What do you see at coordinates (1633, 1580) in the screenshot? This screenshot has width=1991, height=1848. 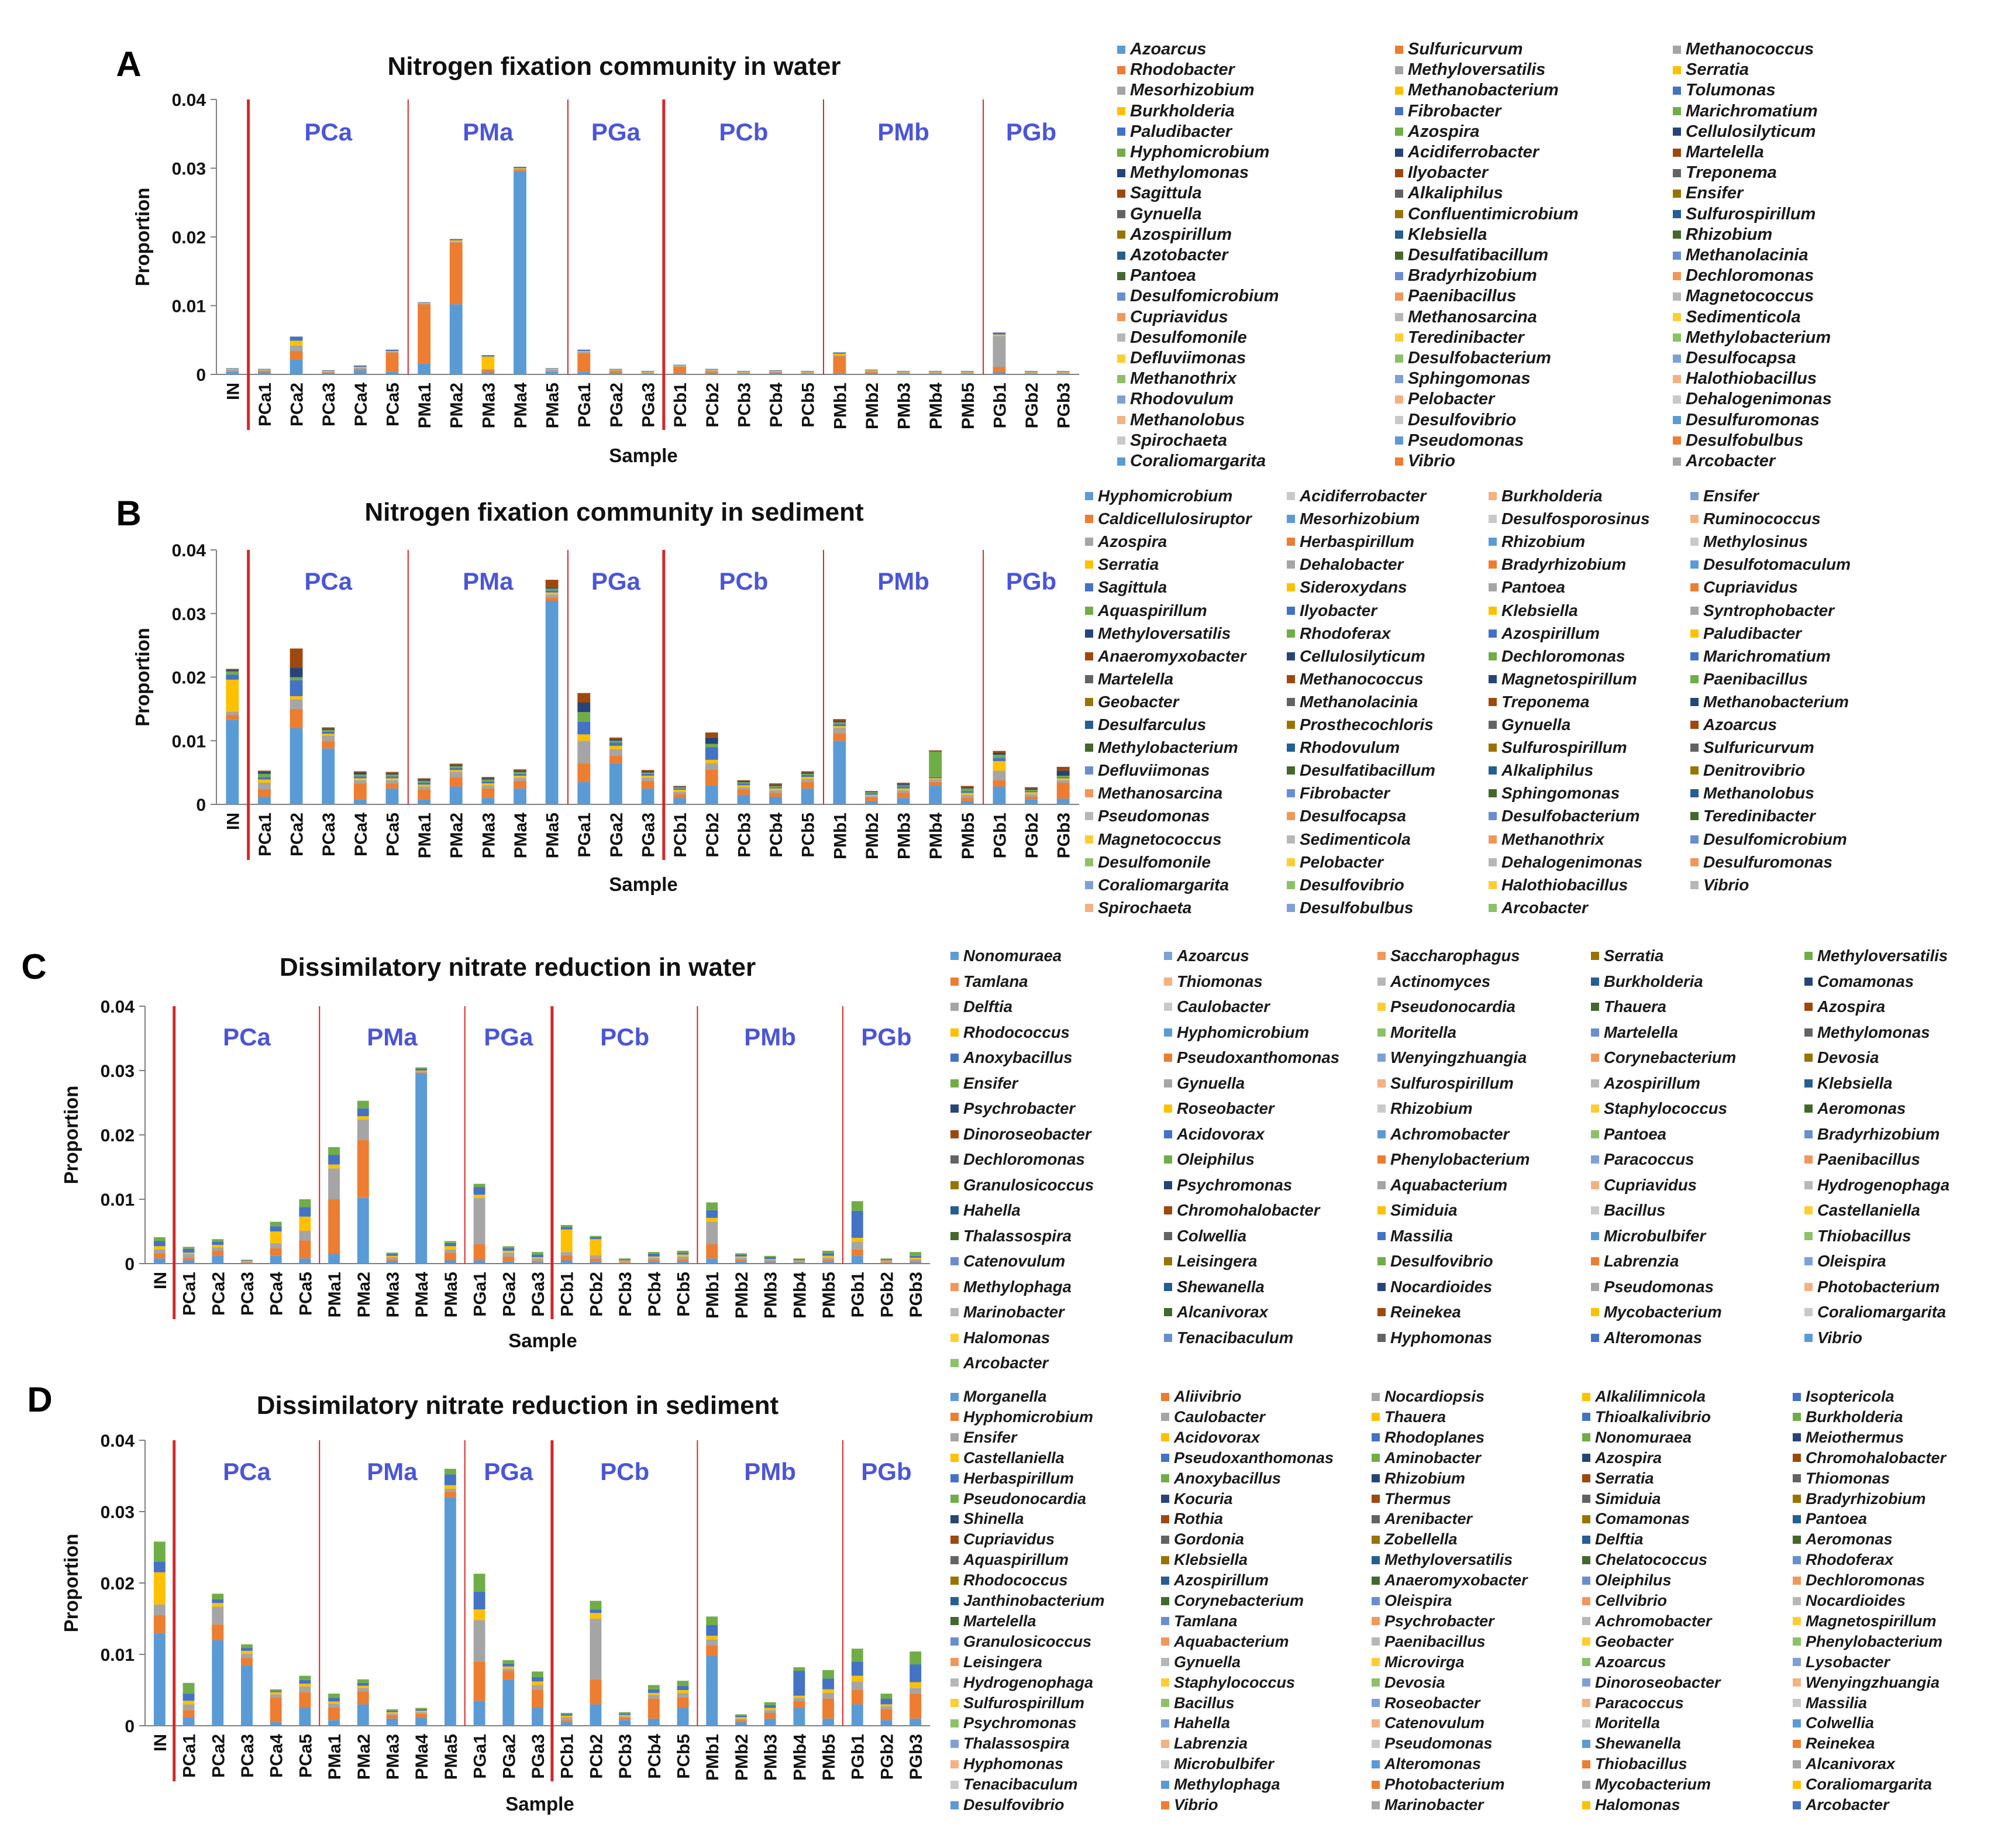 I see `panel-d-legend-label: Oleiphilus` at bounding box center [1633, 1580].